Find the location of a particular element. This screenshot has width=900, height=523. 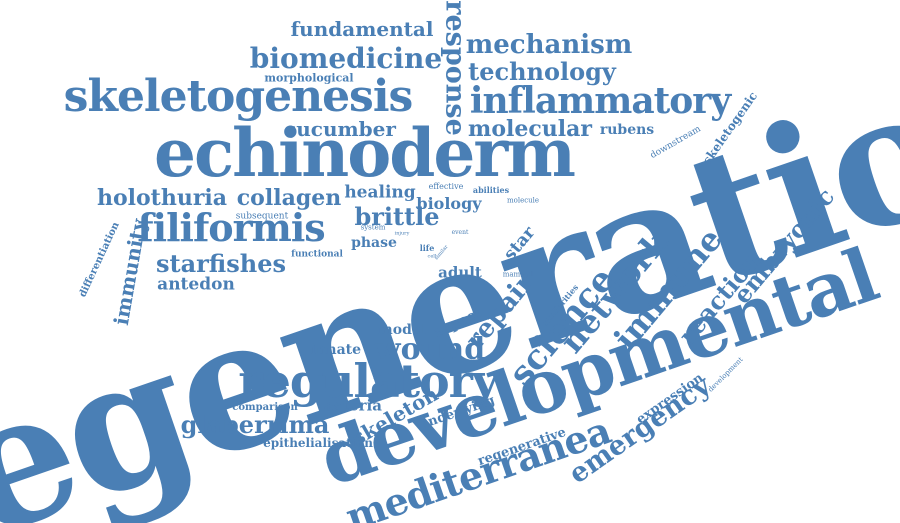

word-molecular: molecular is located at coordinates (530, 129).